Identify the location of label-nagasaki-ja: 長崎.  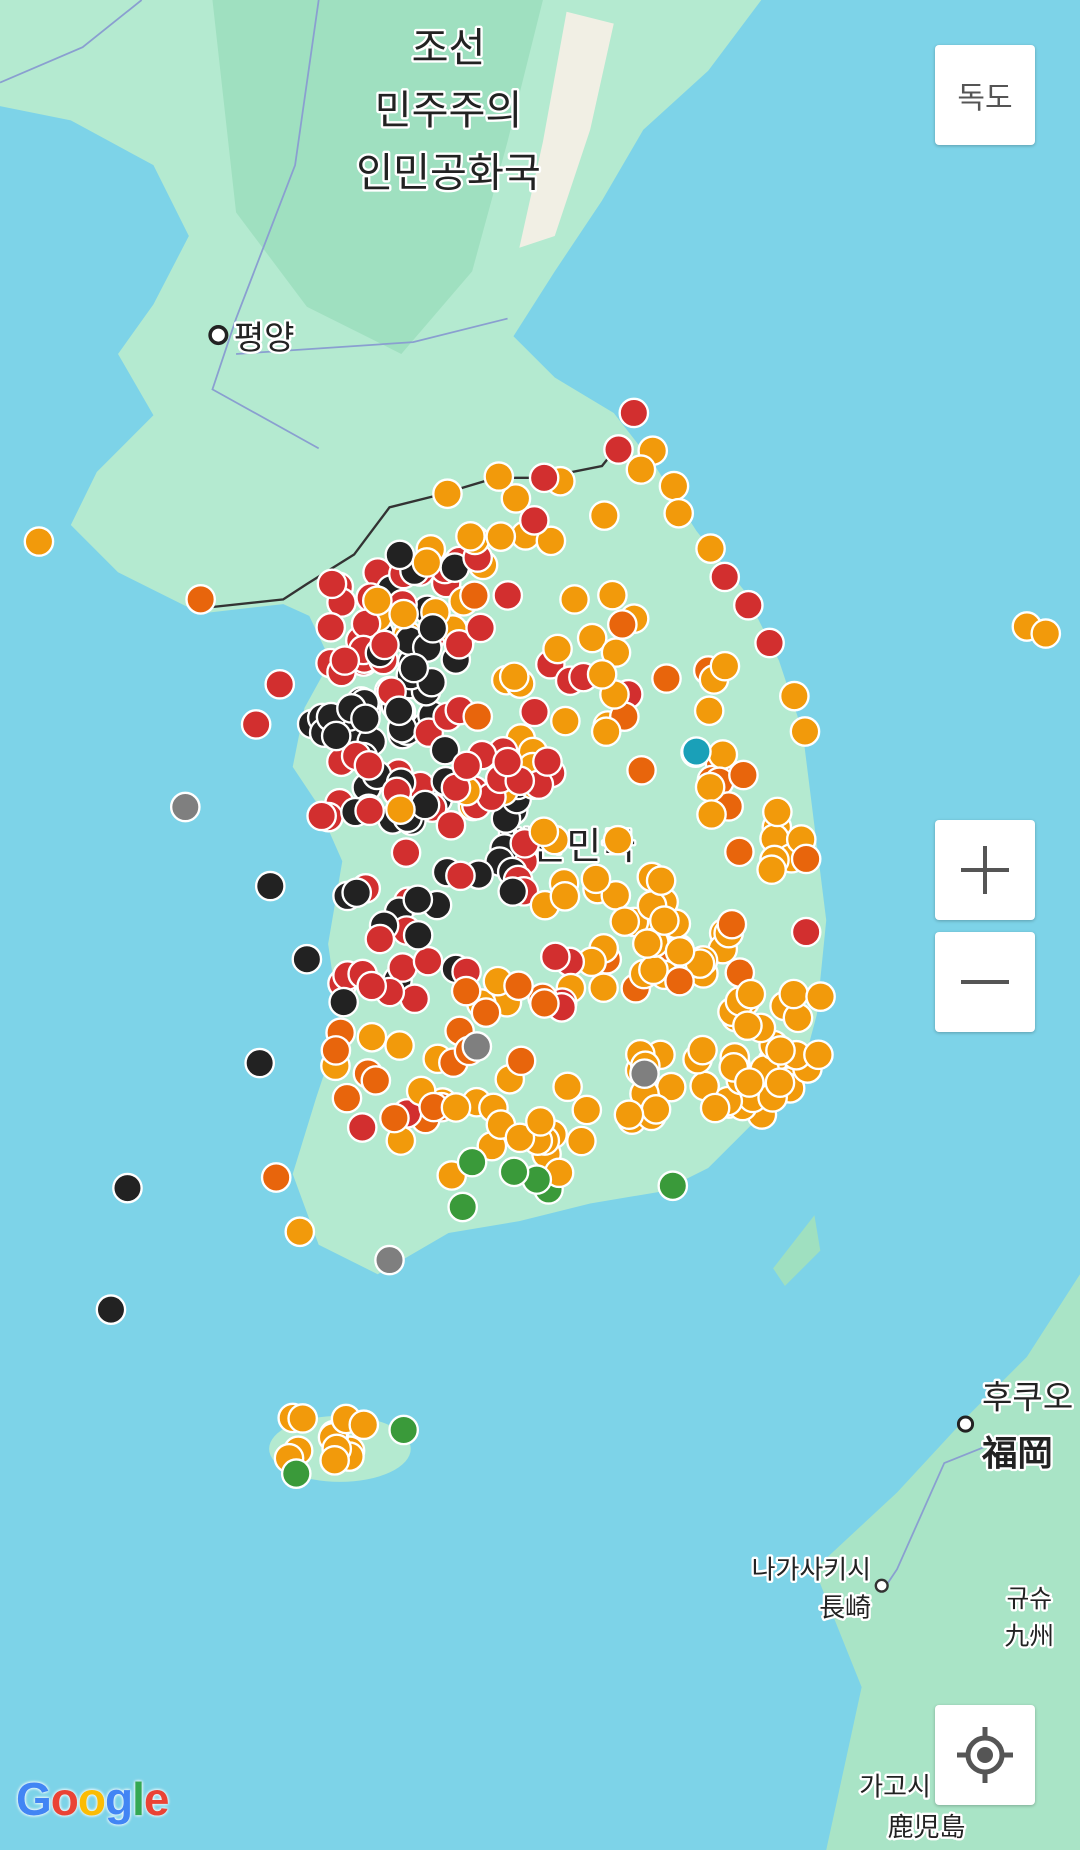
(845, 1608).